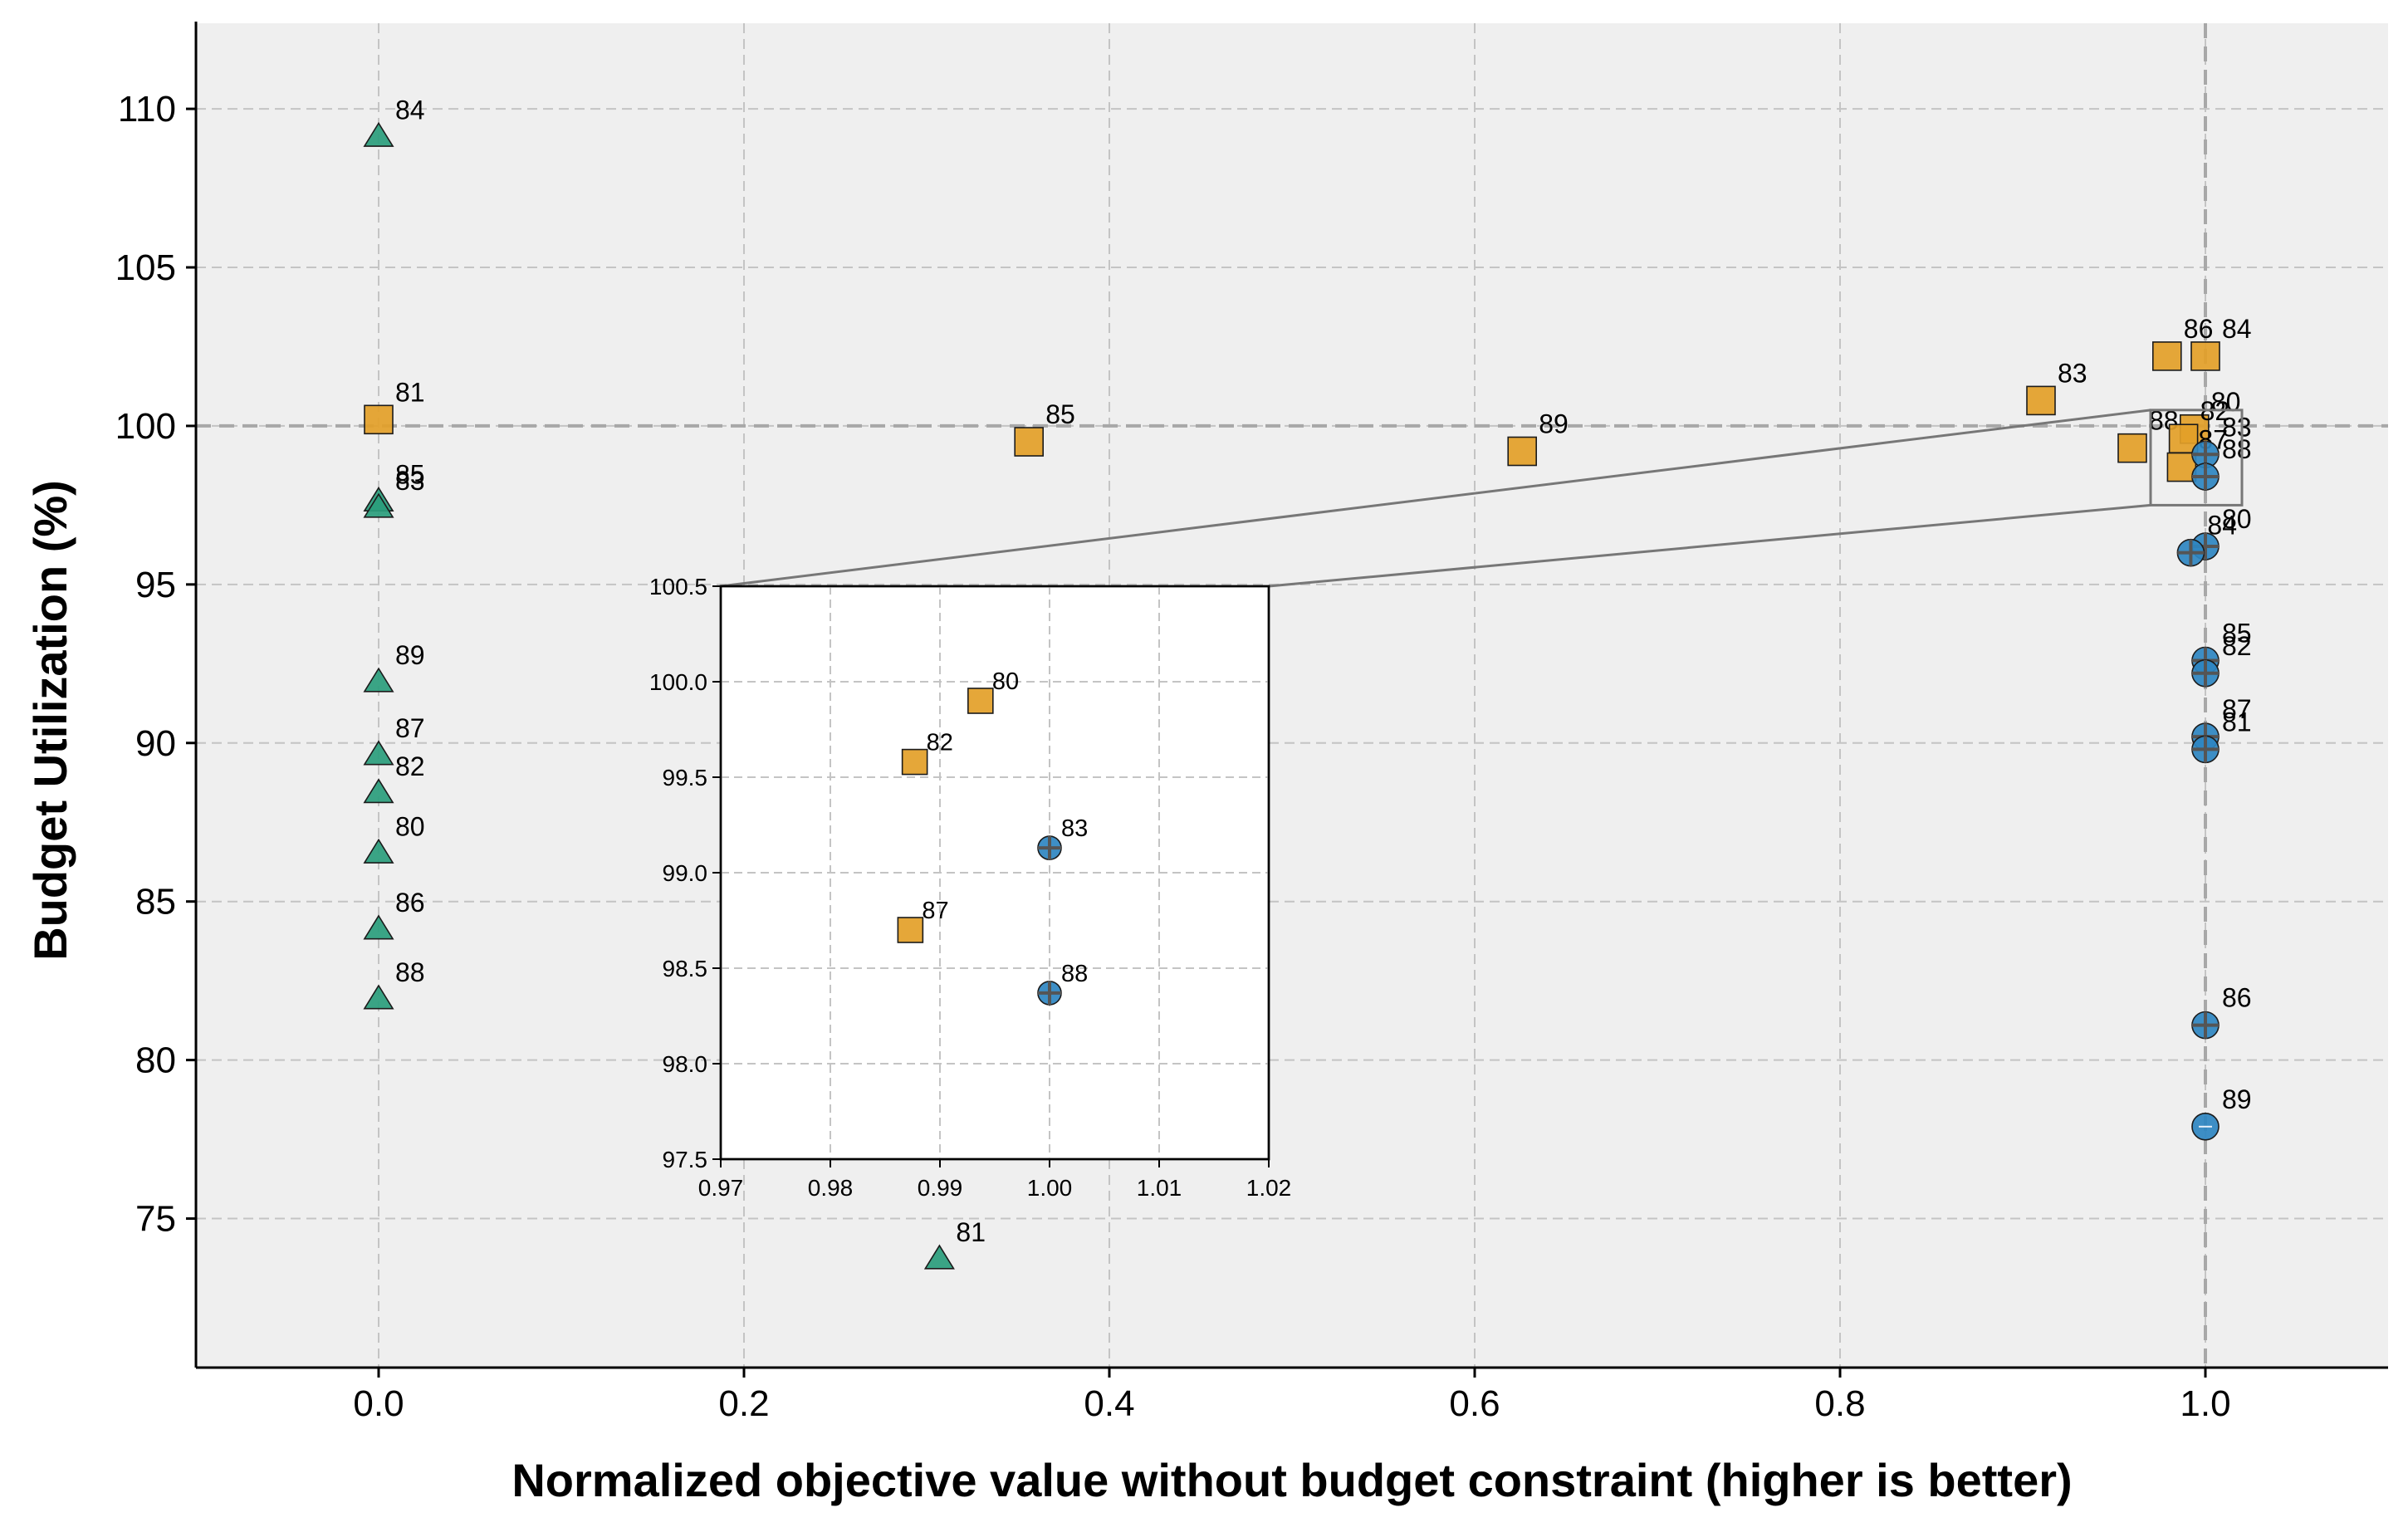 This screenshot has width=2408, height=1532. What do you see at coordinates (378, 1403) in the screenshot?
I see `x-tick-label-0: 0.0` at bounding box center [378, 1403].